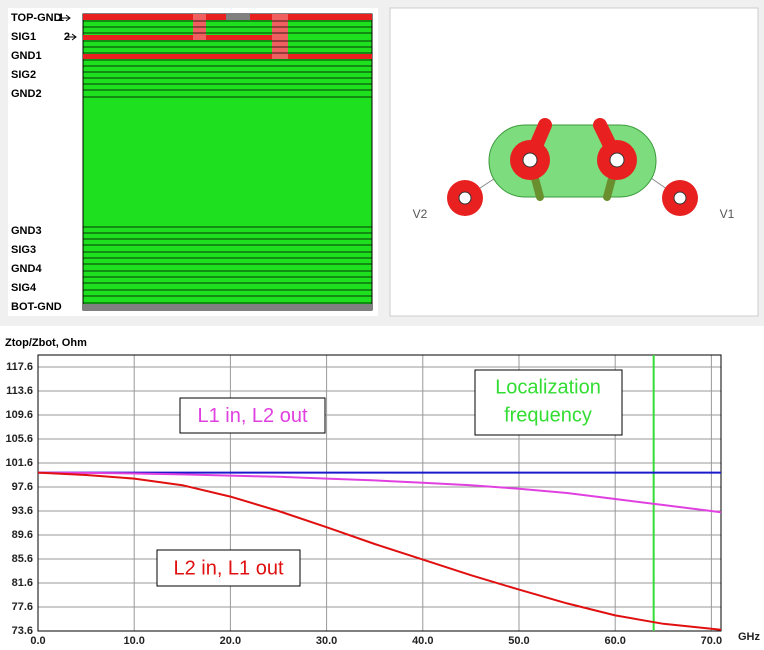 This screenshot has width=764, height=650. I want to click on x-tick-label: 40.0, so click(422, 641).